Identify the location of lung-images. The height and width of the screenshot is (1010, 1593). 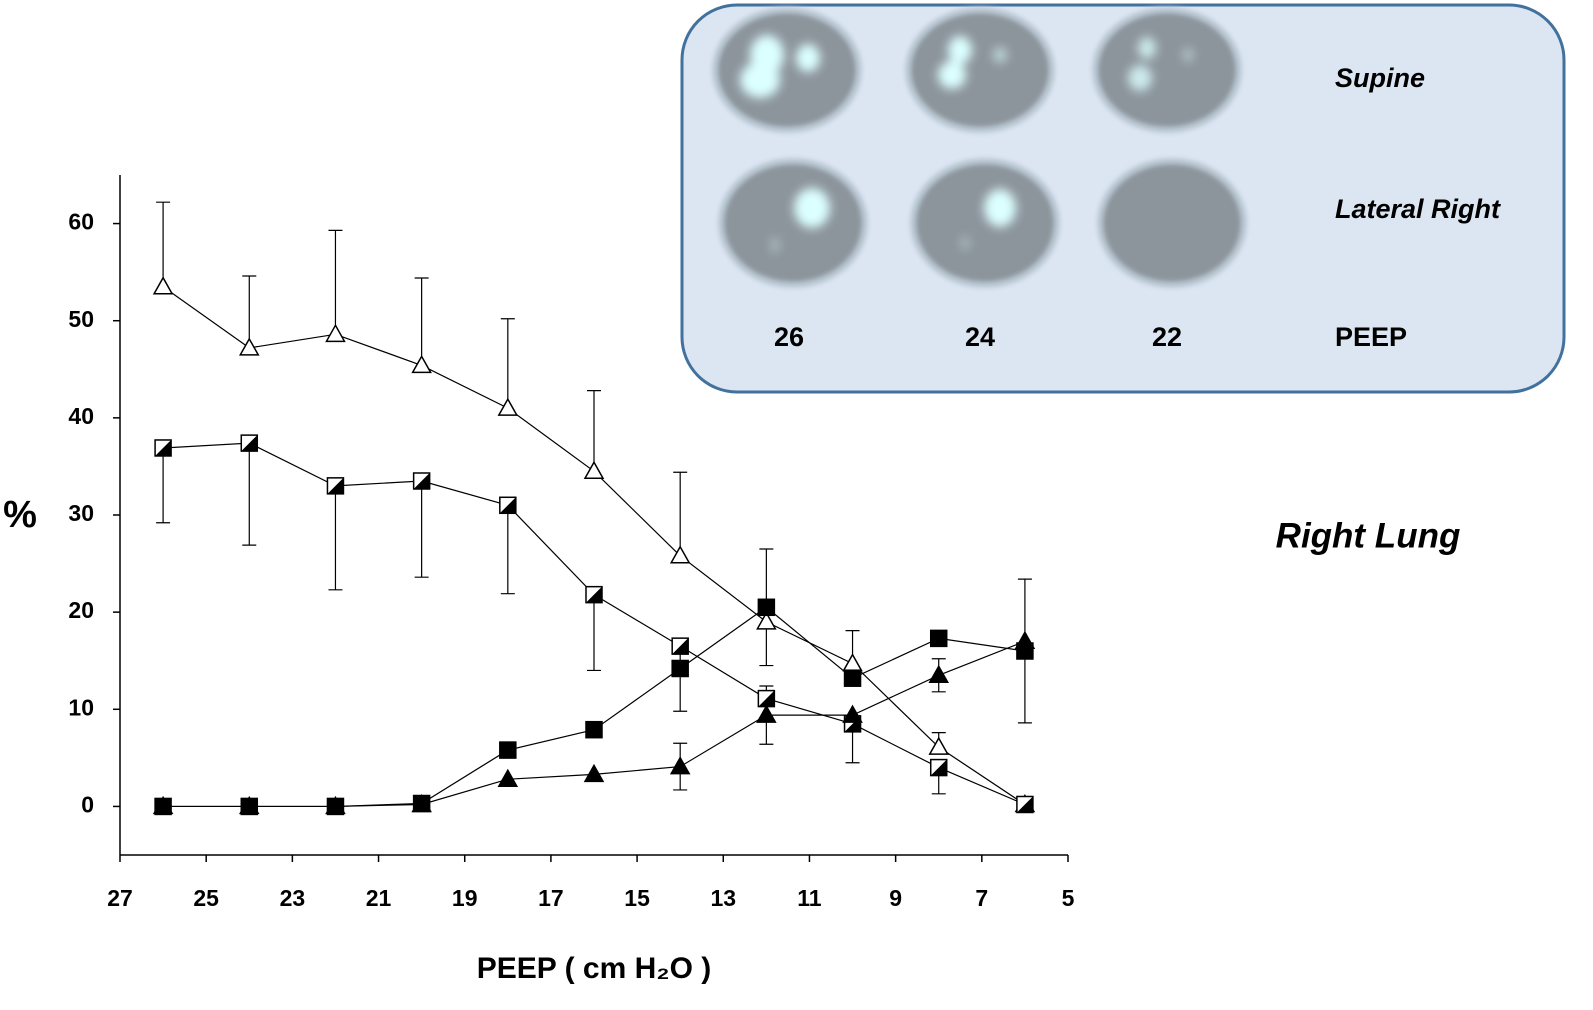
(979, 147).